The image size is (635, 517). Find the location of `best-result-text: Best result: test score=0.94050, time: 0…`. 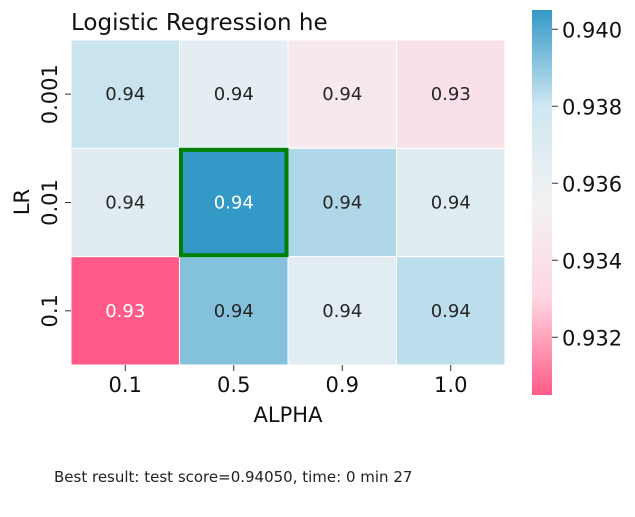

best-result-text: Best result: test score=0.94050, time: 0… is located at coordinates (233, 477).